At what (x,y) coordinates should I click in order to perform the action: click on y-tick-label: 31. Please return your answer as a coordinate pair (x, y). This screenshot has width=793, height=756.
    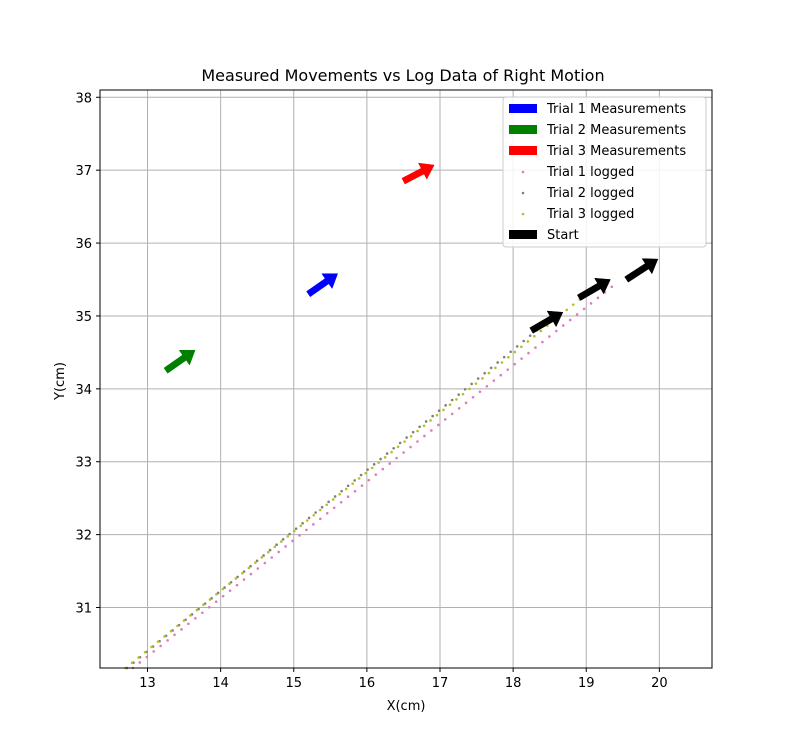
    Looking at the image, I should click on (83, 609).